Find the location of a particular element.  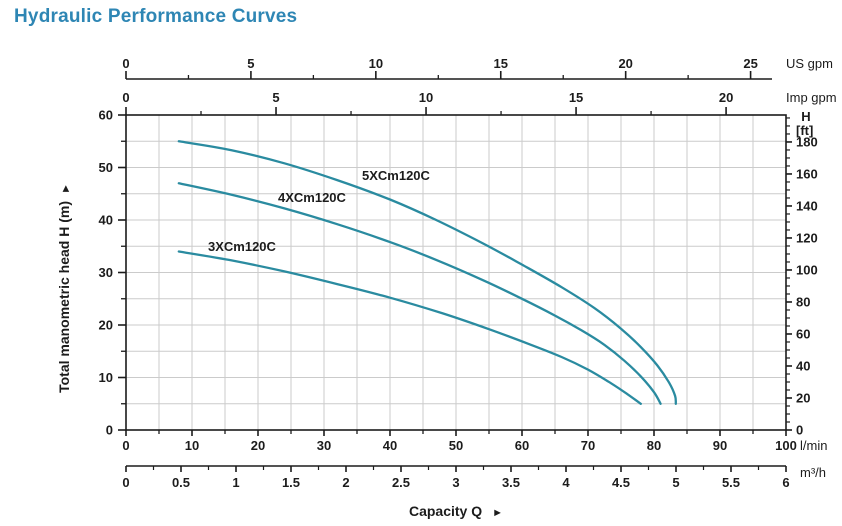

svg-text: m³/h is located at coordinates (813, 472).